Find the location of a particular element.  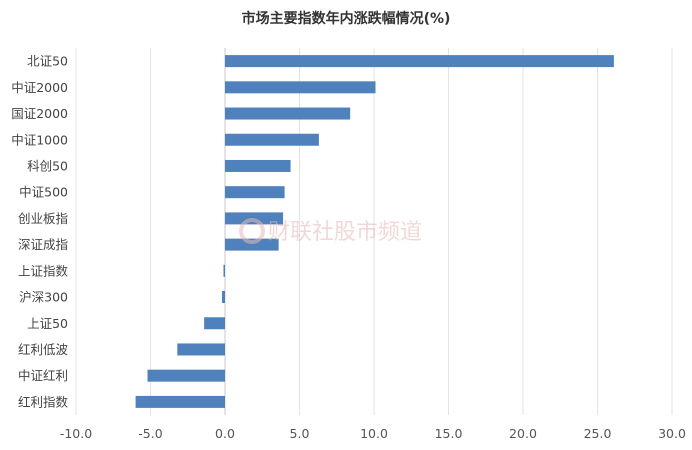

category-label: 科创50 is located at coordinates (47, 165).